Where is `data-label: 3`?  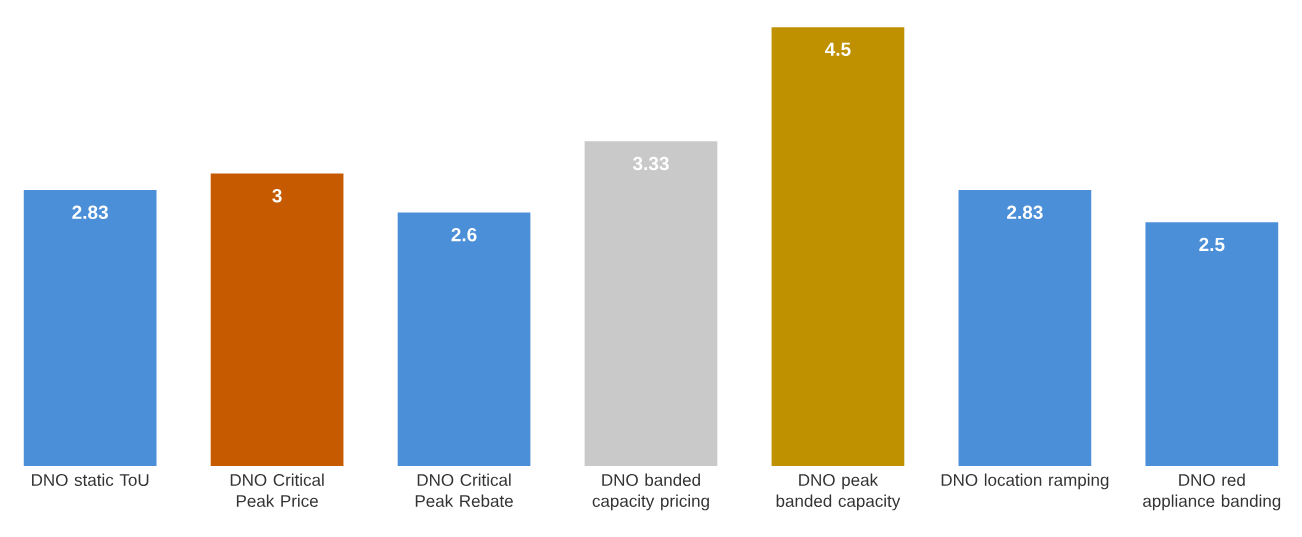
data-label: 3 is located at coordinates (277, 195).